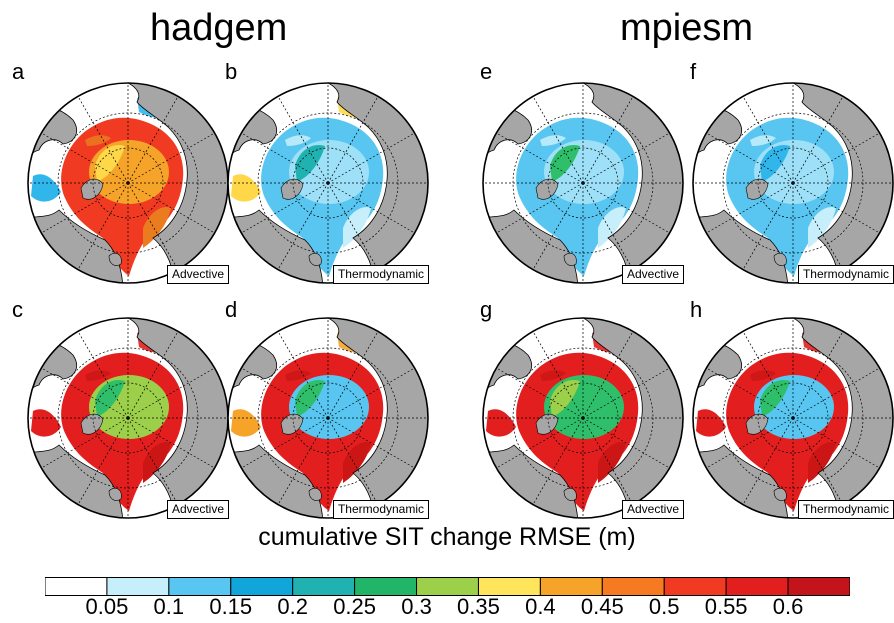  What do you see at coordinates (380, 509) in the screenshot?
I see `panel-label-d: Thermodynamic` at bounding box center [380, 509].